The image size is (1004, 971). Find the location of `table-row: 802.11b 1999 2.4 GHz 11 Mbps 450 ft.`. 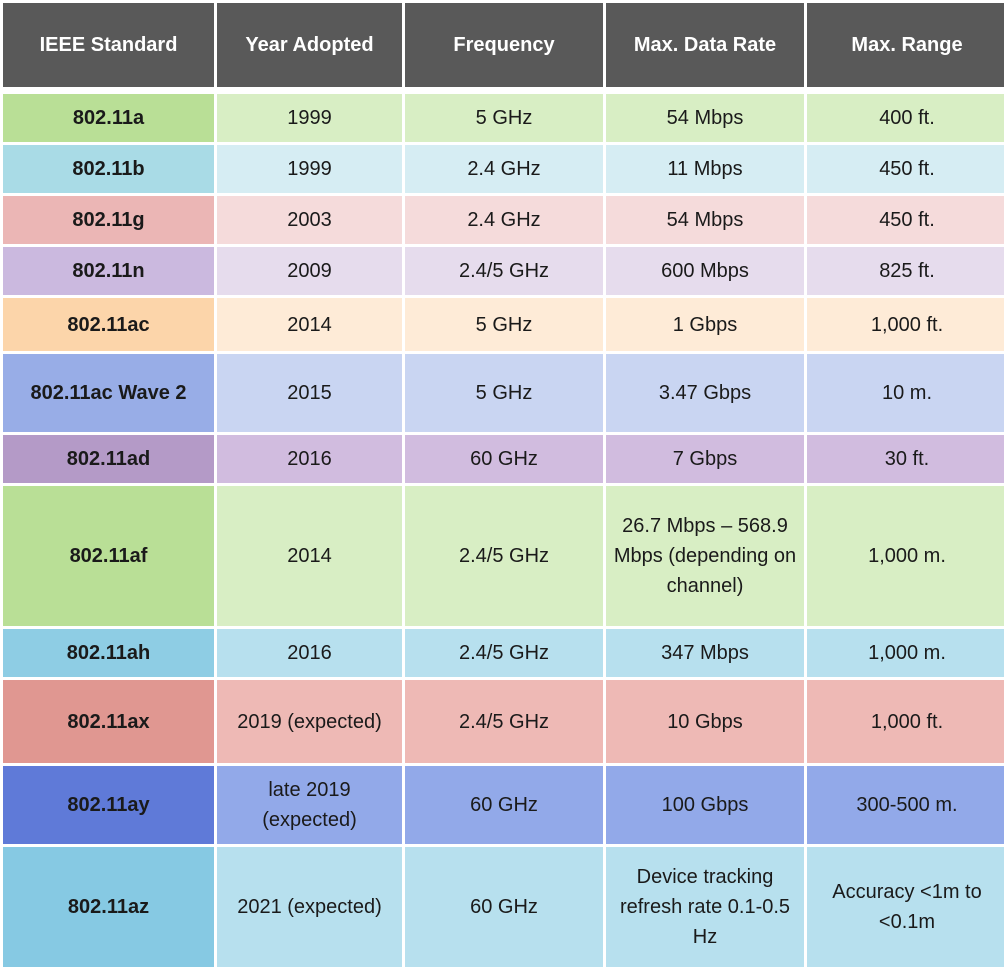

table-row: 802.11b 1999 2.4 GHz 11 Mbps 450 ft. is located at coordinates (503, 169).